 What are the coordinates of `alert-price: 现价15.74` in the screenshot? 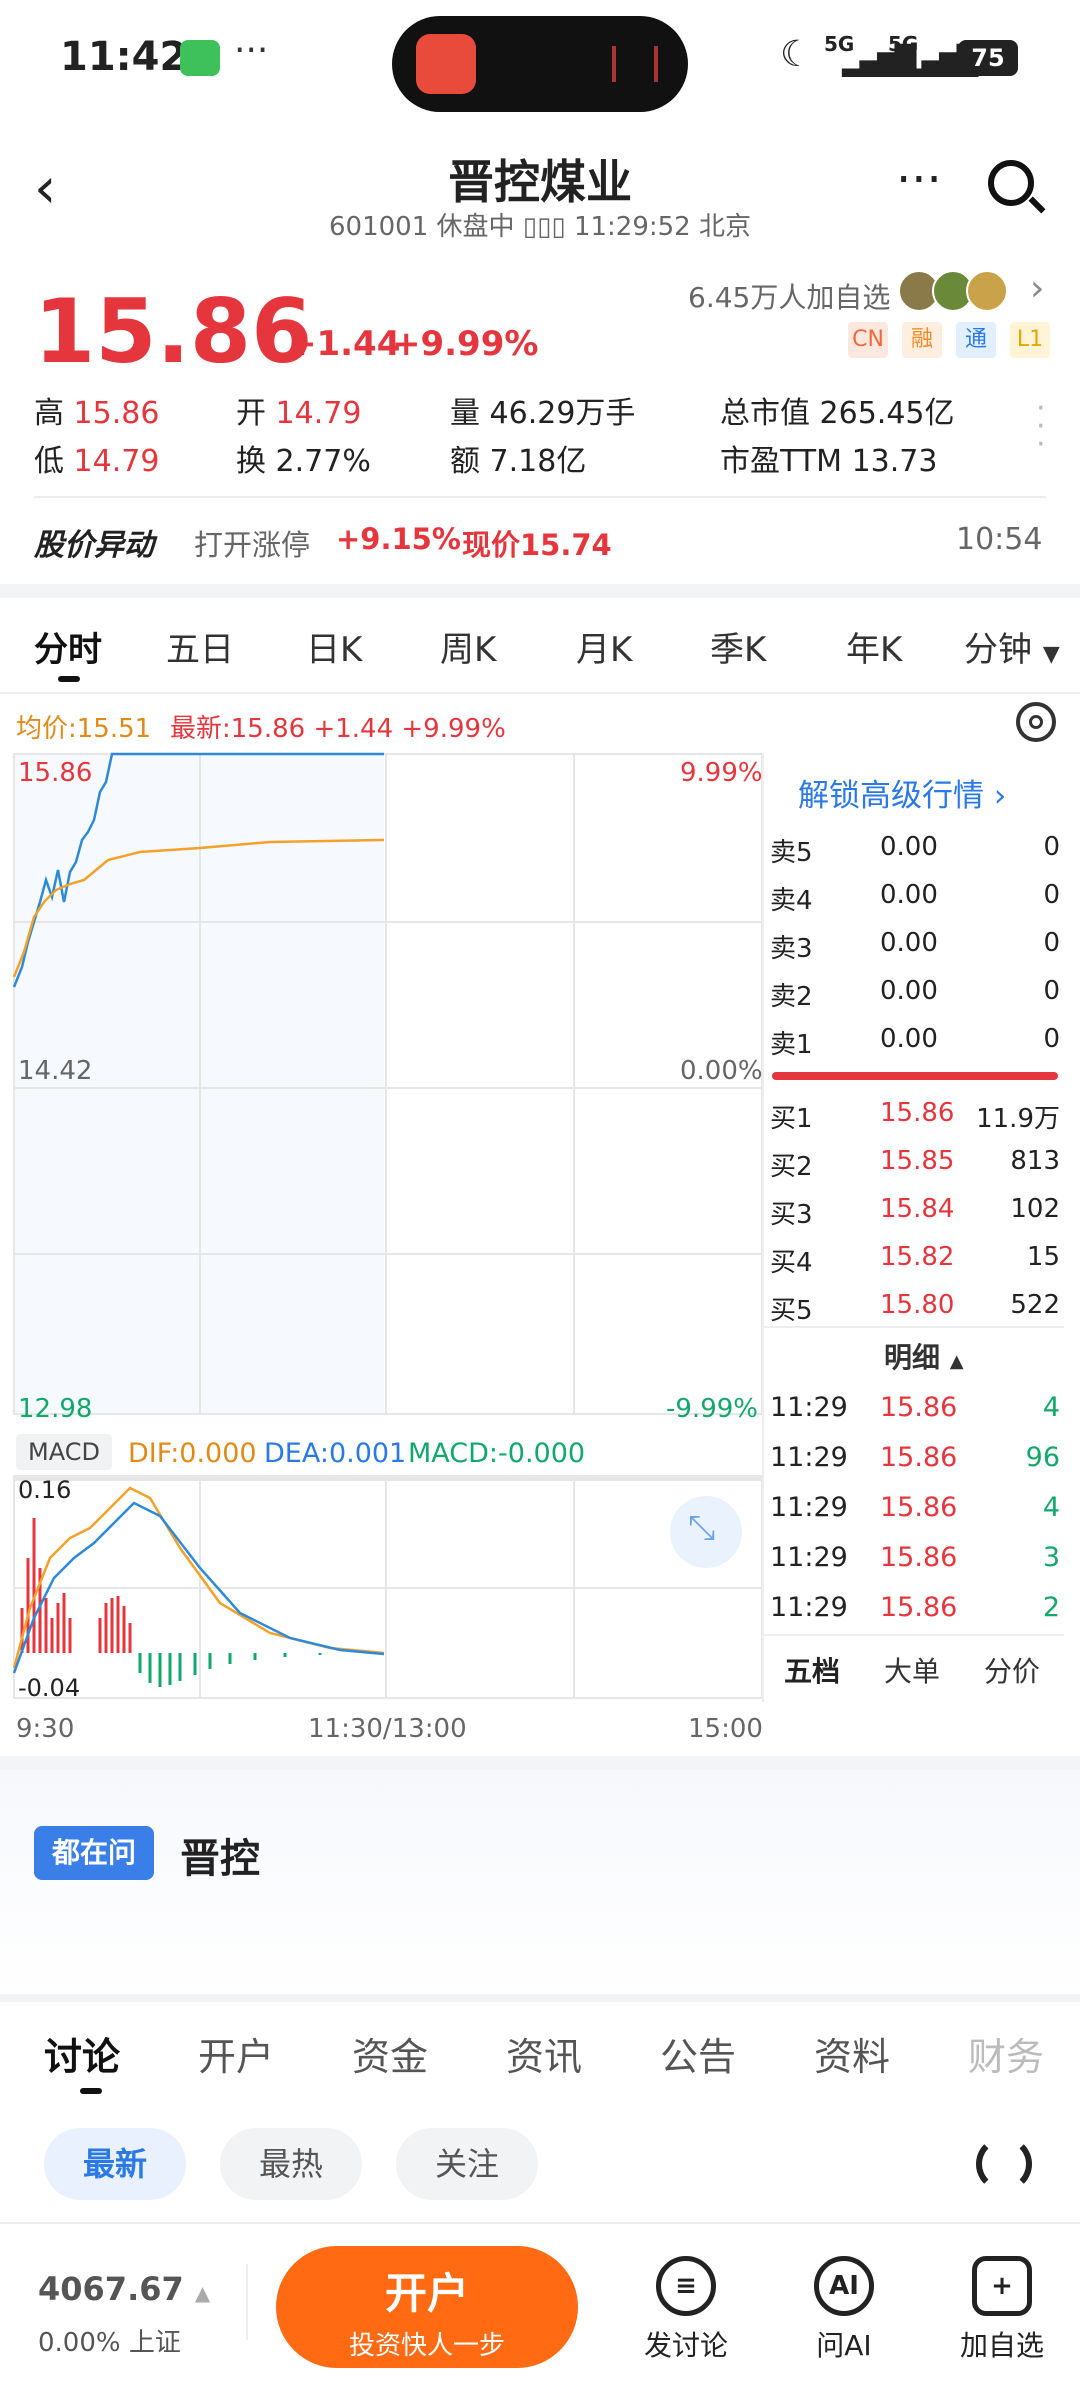 It's located at (537, 545).